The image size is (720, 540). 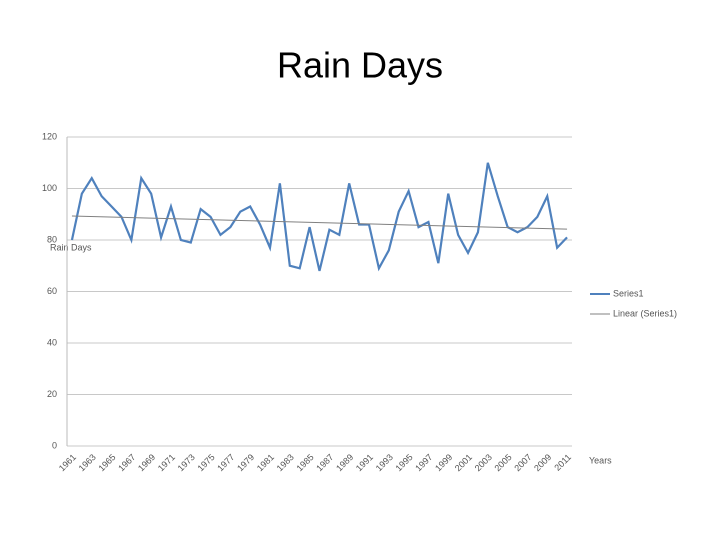 I want to click on x-tick-label: 1983, so click(x=285, y=462).